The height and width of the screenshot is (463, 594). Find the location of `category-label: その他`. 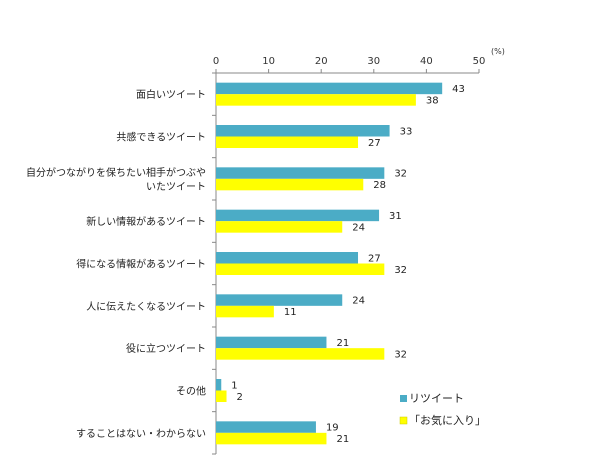

category-label: その他 is located at coordinates (191, 391).